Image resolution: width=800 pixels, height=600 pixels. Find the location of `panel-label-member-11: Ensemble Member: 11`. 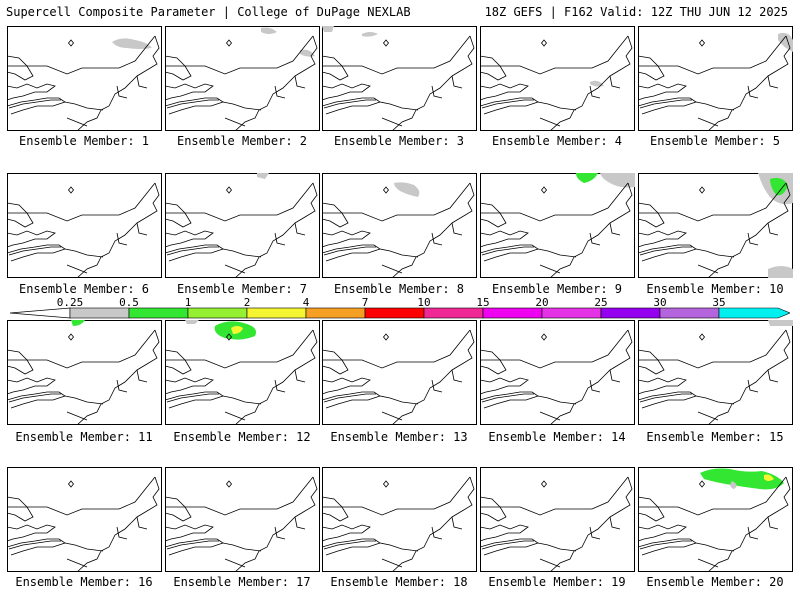

panel-label-member-11: Ensemble Member: 11 is located at coordinates (84, 437).